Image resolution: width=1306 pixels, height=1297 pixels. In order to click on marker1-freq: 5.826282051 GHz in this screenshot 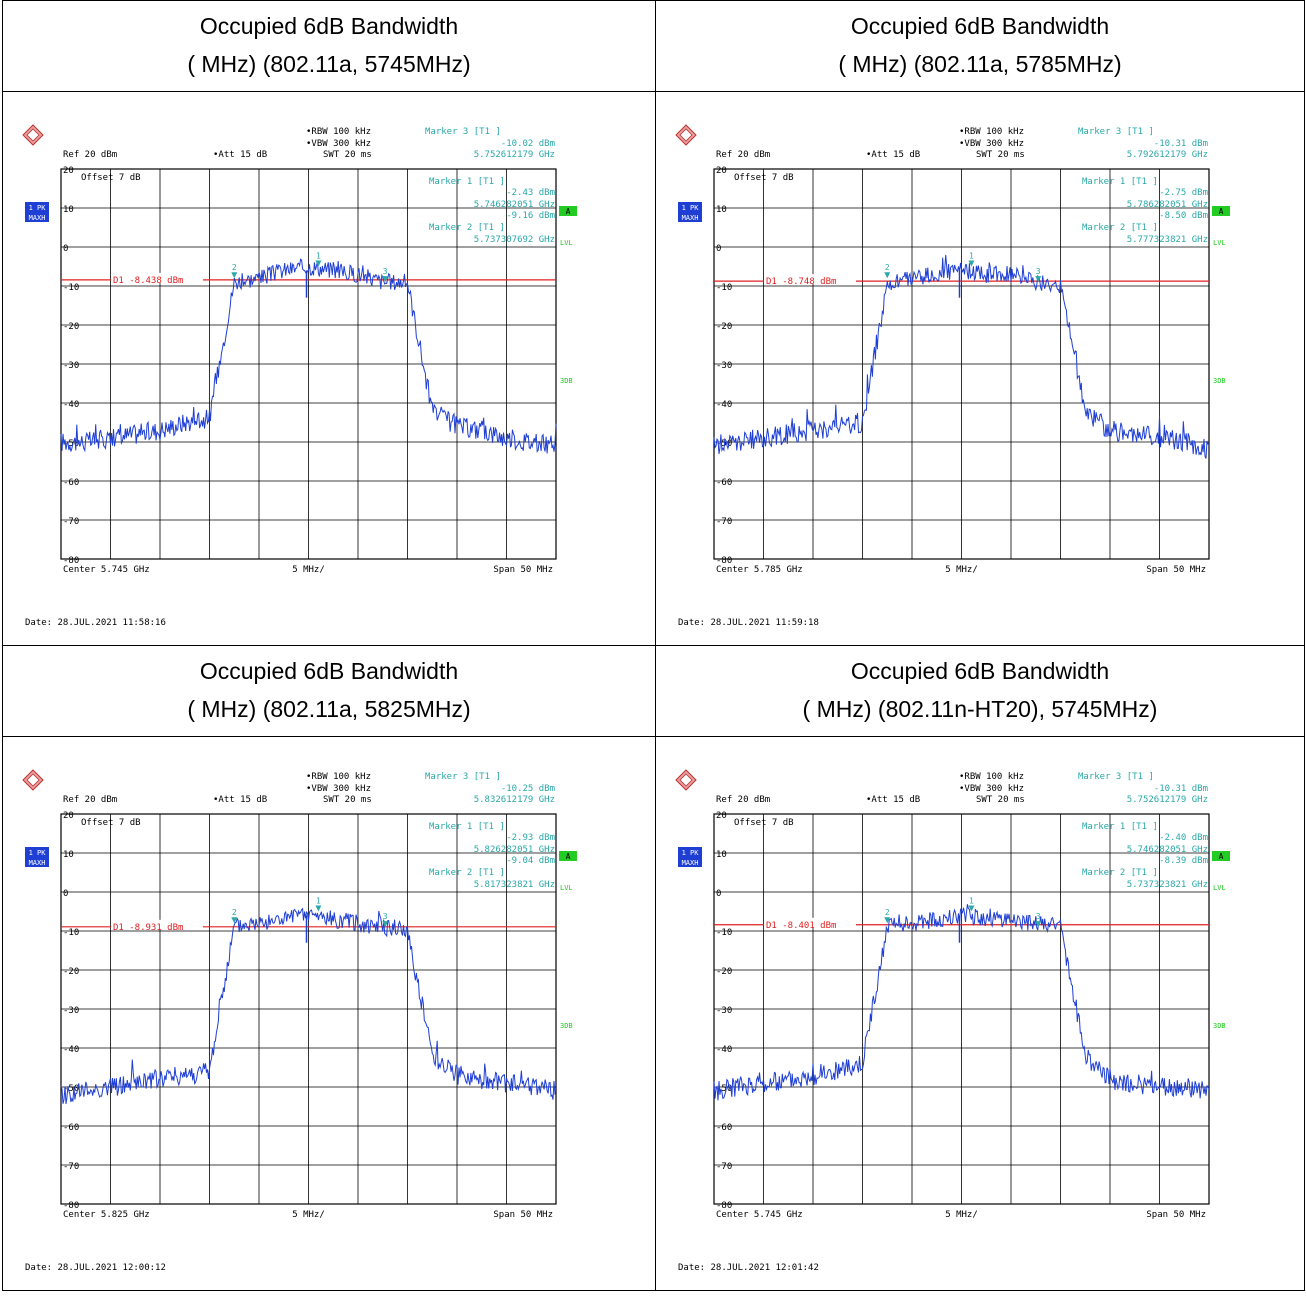, I will do `click(514, 850)`.